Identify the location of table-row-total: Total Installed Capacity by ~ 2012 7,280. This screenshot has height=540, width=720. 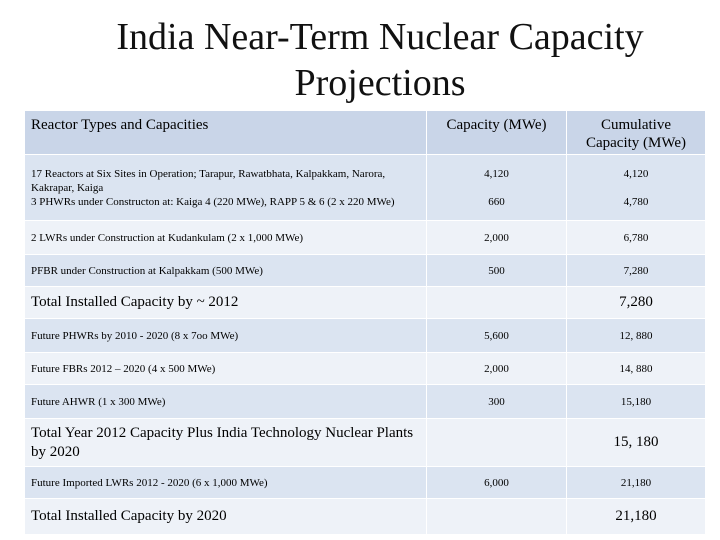
(365, 302).